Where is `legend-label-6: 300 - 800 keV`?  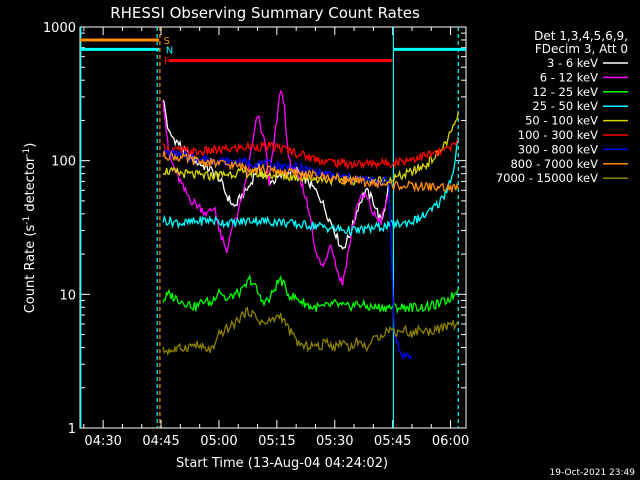
legend-label-6: 300 - 800 keV is located at coordinates (558, 149).